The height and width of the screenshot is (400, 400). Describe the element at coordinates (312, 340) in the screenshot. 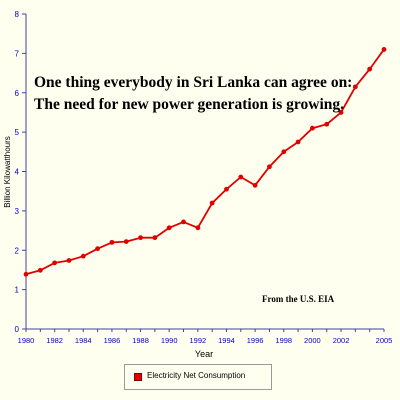

I see `x-tick-label: 2000` at that location.